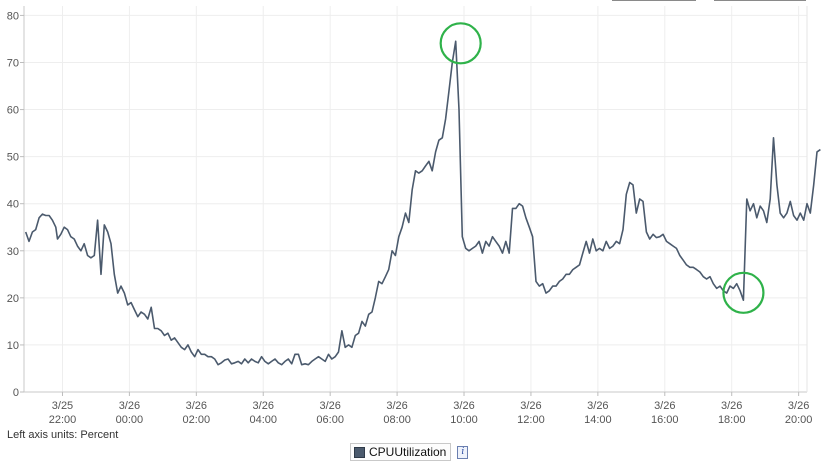 This screenshot has height=466, width=823. I want to click on y-tick-label-60: 60, so click(13, 111).